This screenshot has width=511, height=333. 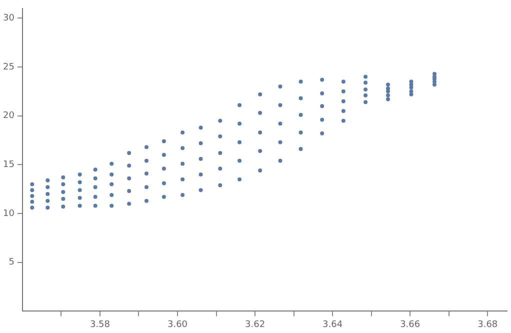 What do you see at coordinates (11, 263) in the screenshot?
I see `y-tick-label: 5` at bounding box center [11, 263].